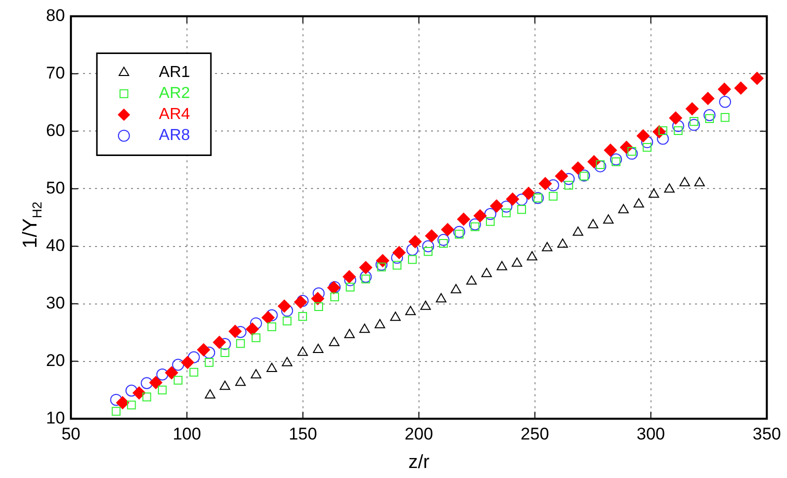  What do you see at coordinates (174, 73) in the screenshot?
I see `legend-label: AR1` at bounding box center [174, 73].